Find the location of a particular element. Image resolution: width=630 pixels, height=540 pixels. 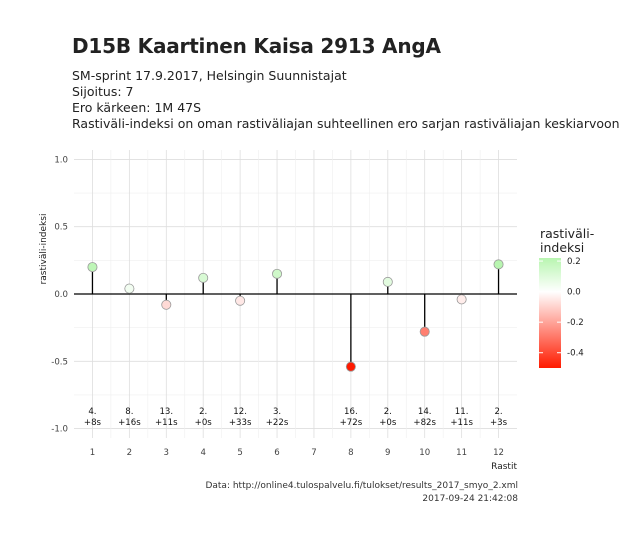

x-tick-label: 1 is located at coordinates (92, 453).